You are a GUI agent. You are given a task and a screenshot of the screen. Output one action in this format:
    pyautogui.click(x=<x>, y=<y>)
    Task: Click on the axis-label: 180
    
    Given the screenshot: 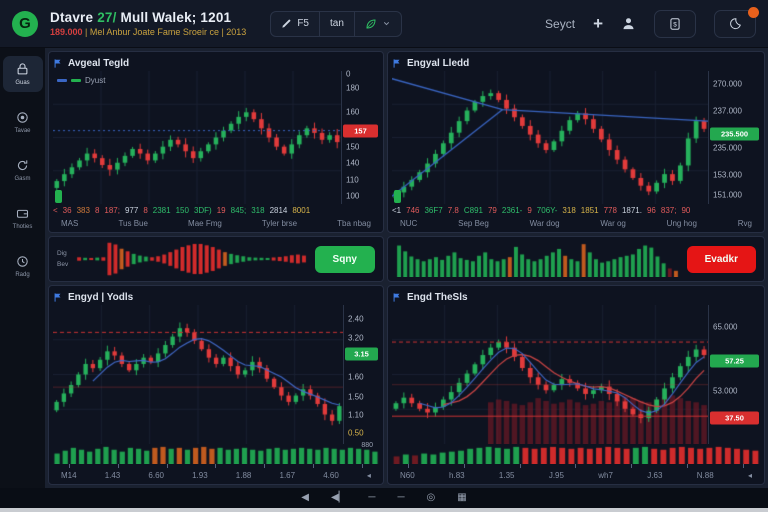 What is the action you would take?
    pyautogui.click(x=353, y=88)
    